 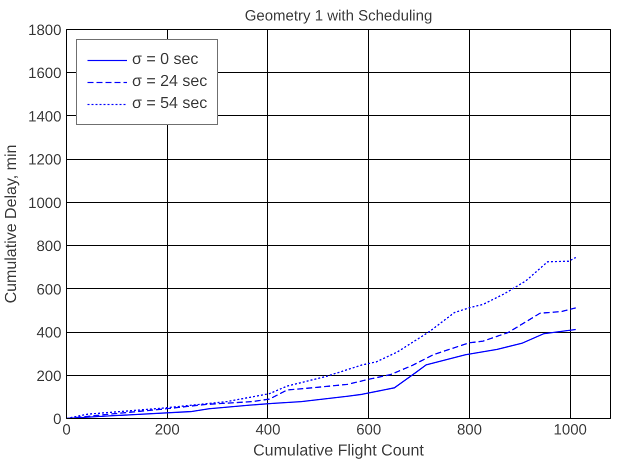 I want to click on y-tick-label: 1200, so click(x=45, y=160).